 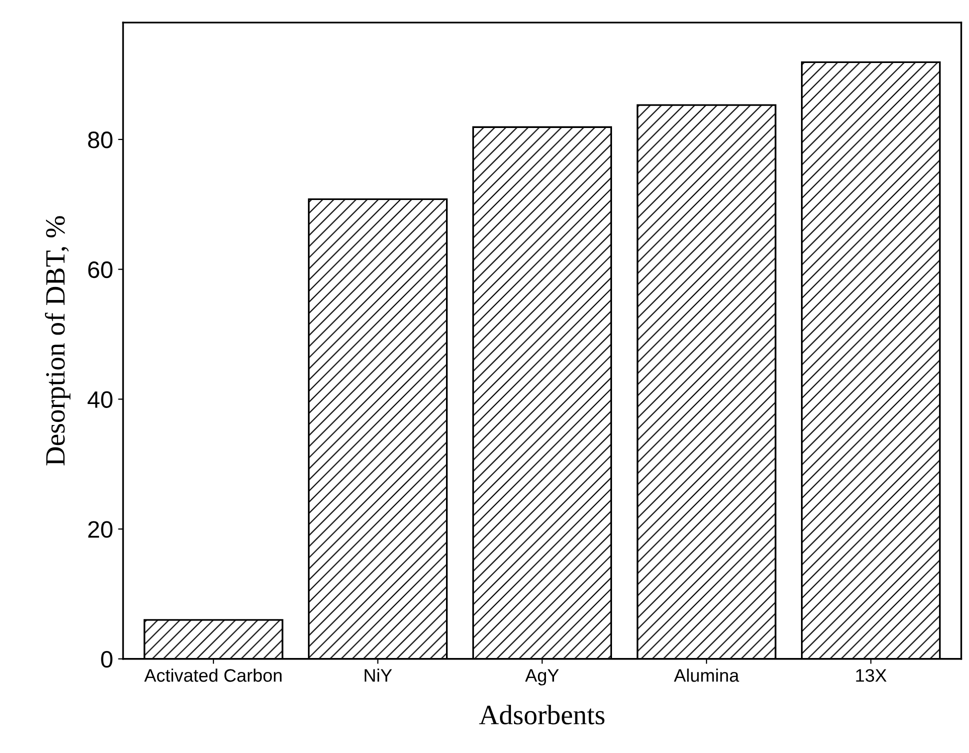 What do you see at coordinates (707, 675) in the screenshot?
I see `x-tick-label: Alumina` at bounding box center [707, 675].